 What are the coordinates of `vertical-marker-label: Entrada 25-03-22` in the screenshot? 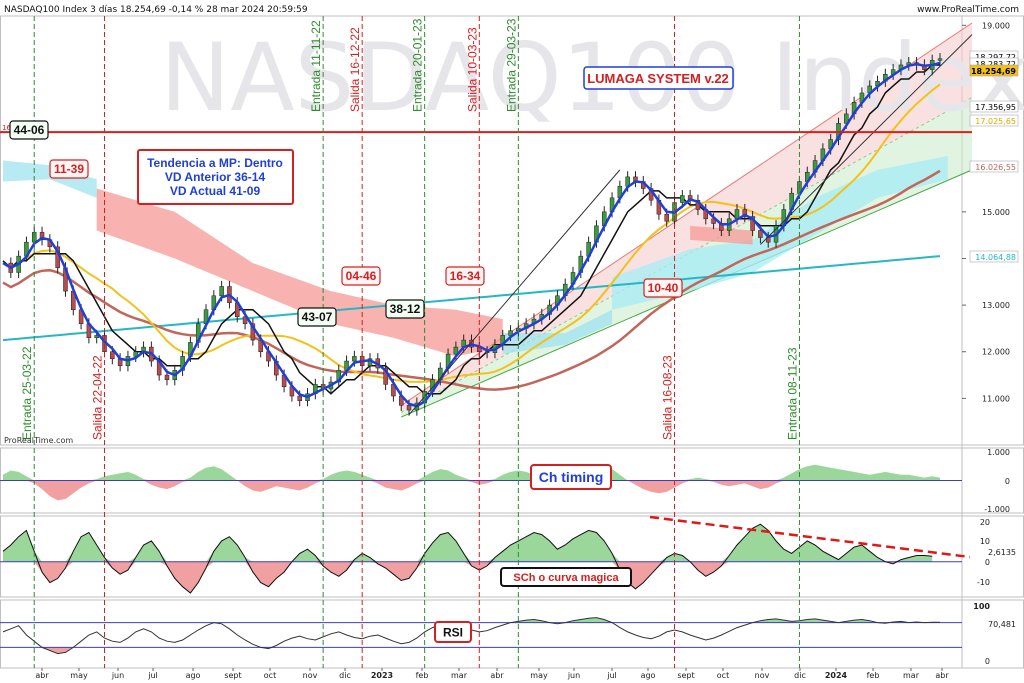 It's located at (27, 393).